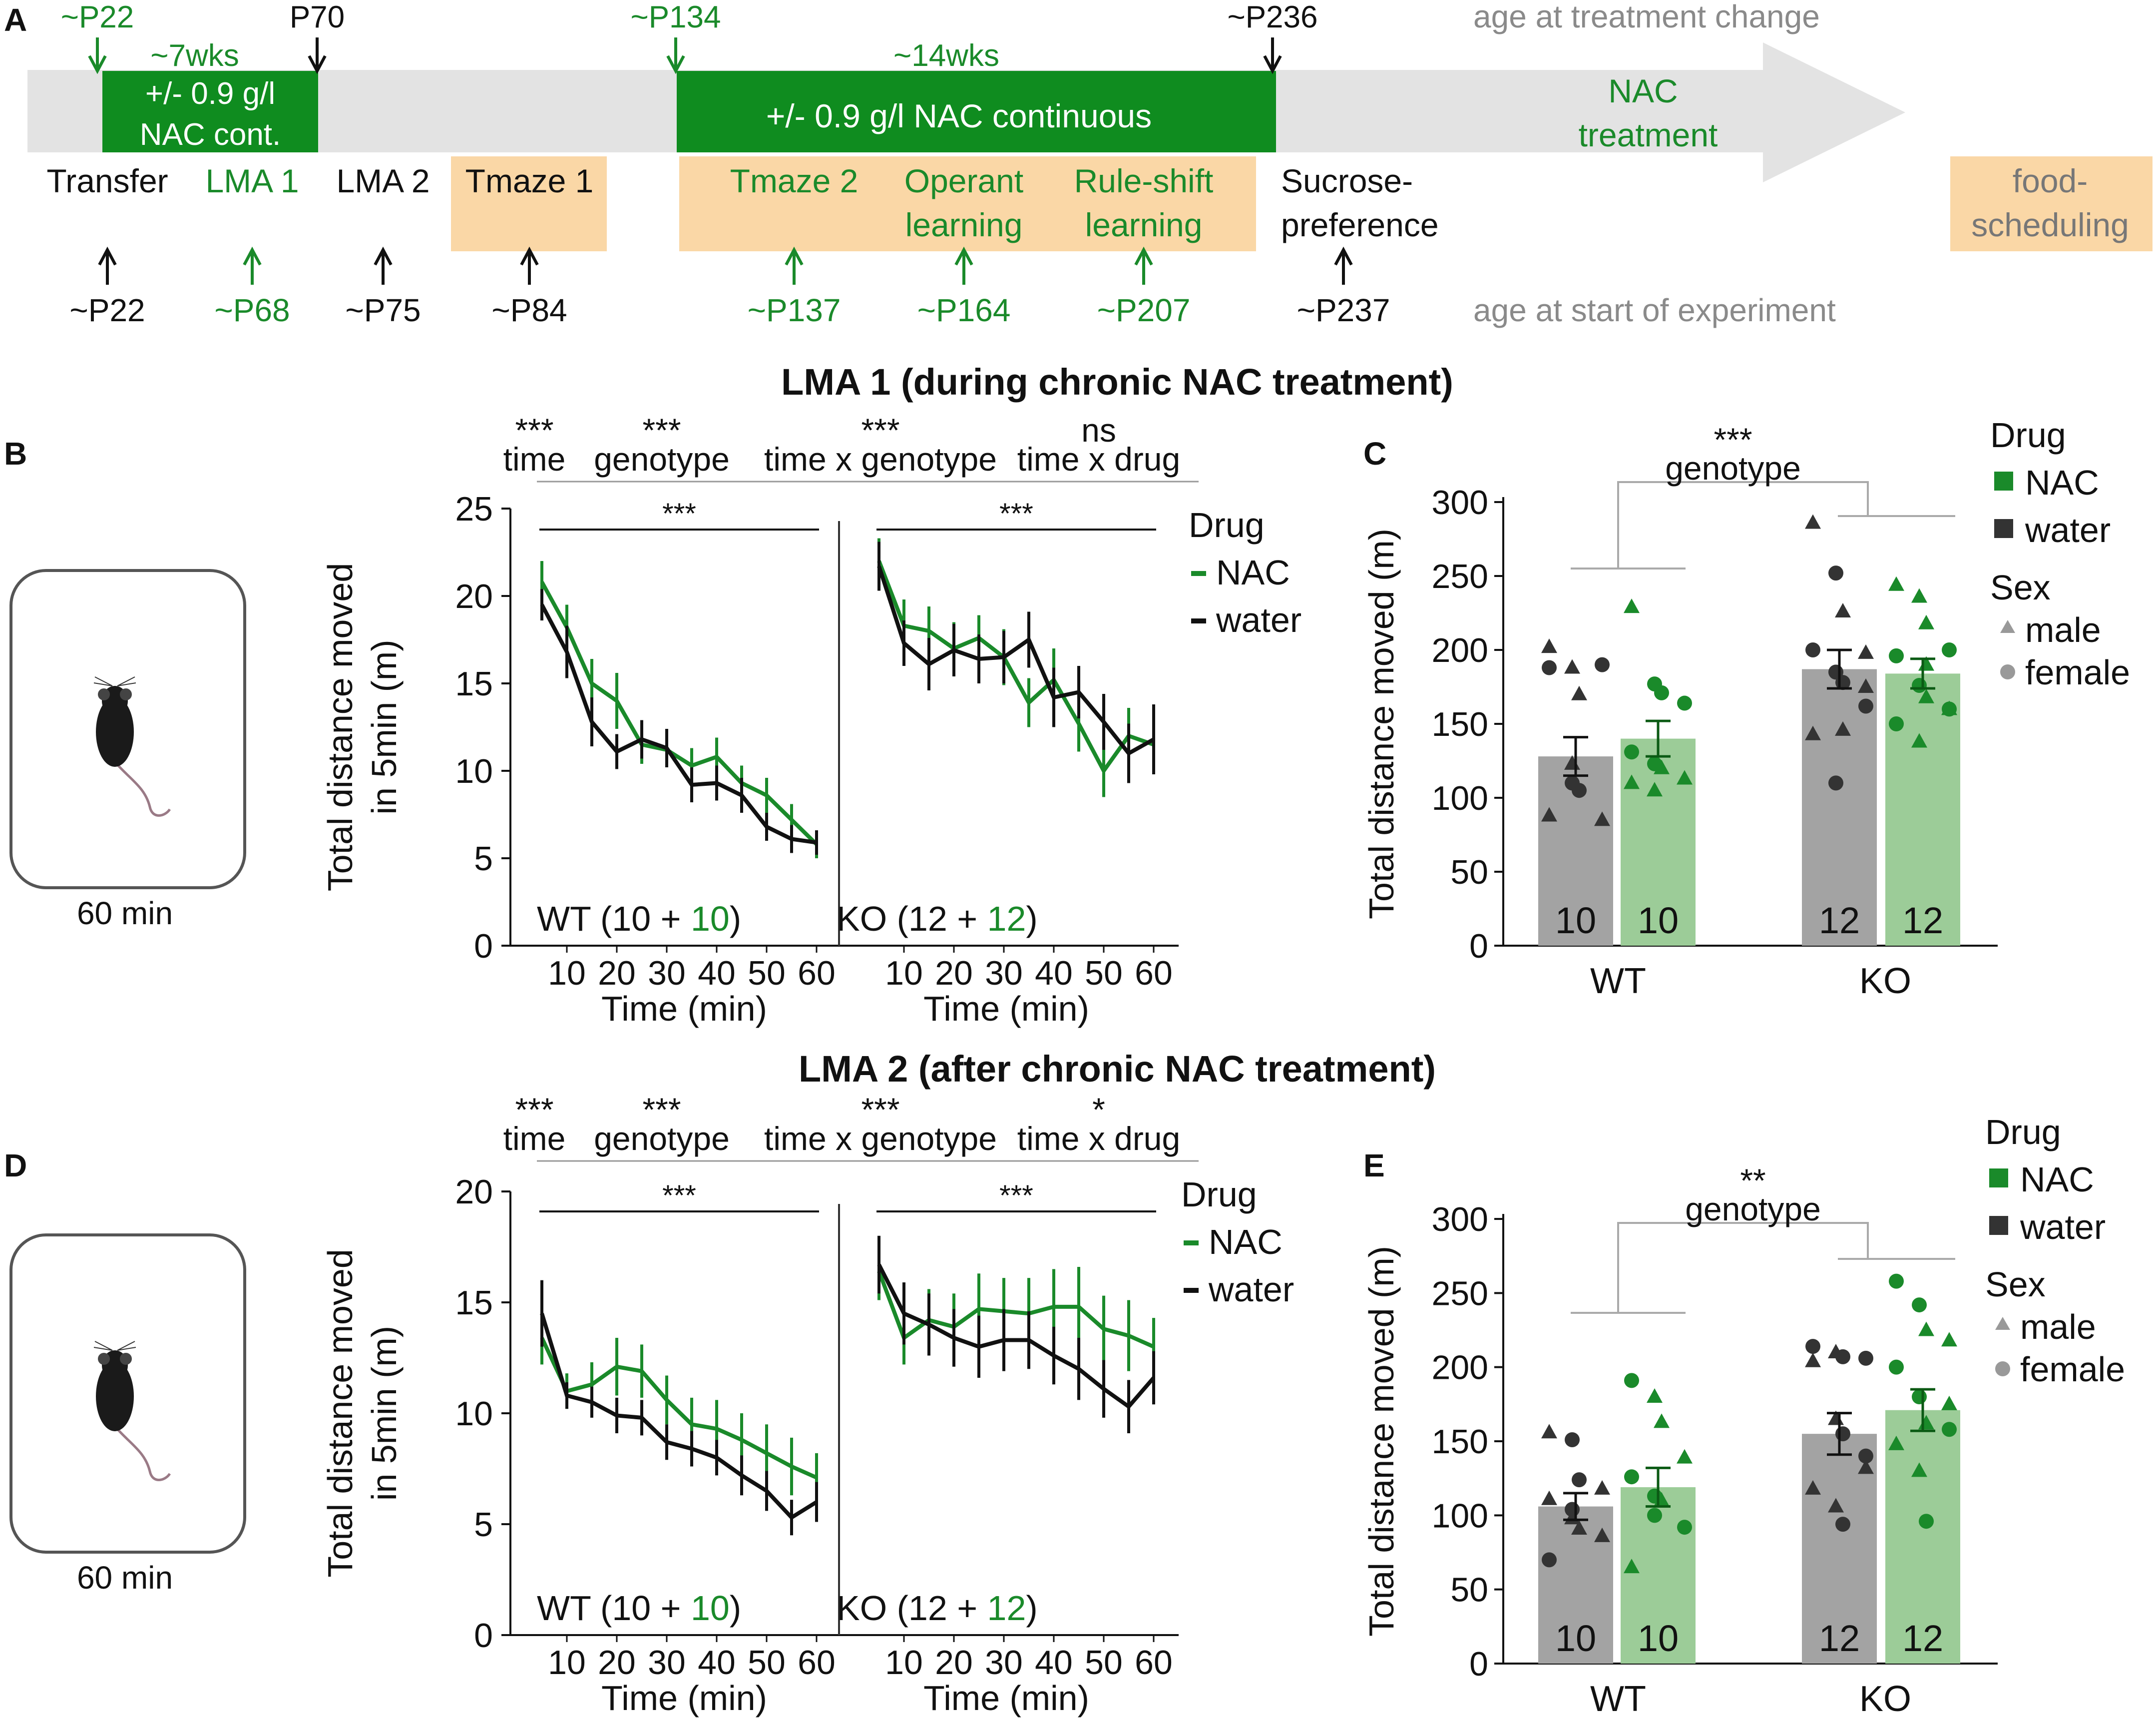  I want to click on category-label-ko: KO, so click(1885, 1699).